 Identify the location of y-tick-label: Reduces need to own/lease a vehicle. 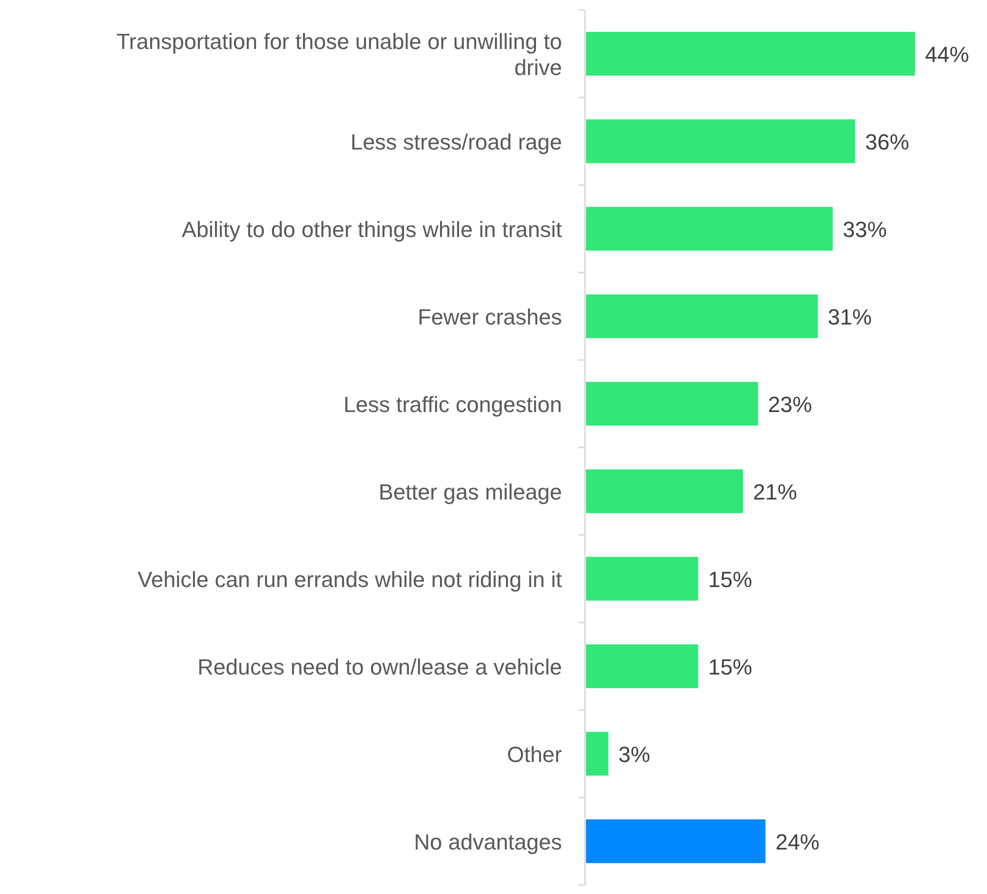
(380, 667).